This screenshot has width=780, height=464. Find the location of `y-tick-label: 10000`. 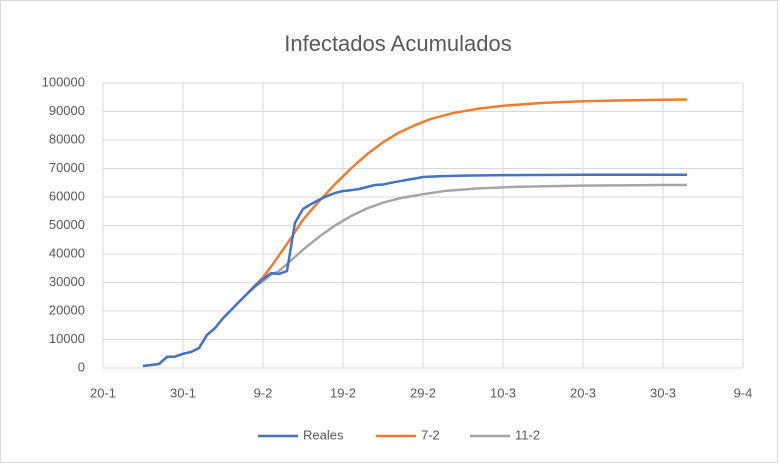

y-tick-label: 10000 is located at coordinates (67, 338).